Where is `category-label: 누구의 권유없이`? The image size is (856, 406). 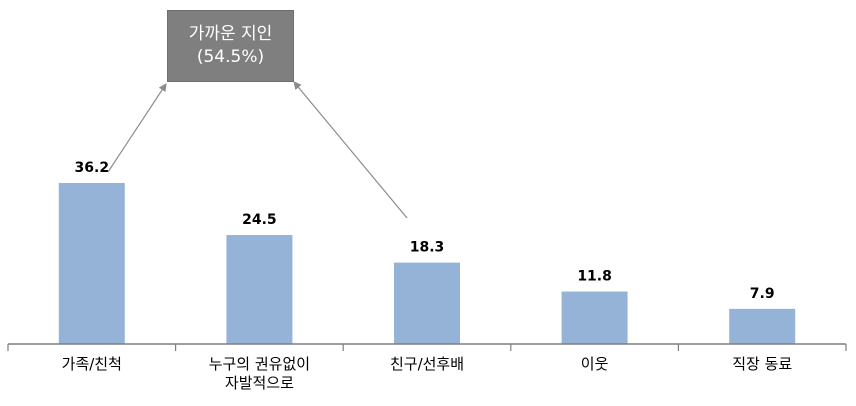 category-label: 누구의 권유없이 is located at coordinates (259, 364).